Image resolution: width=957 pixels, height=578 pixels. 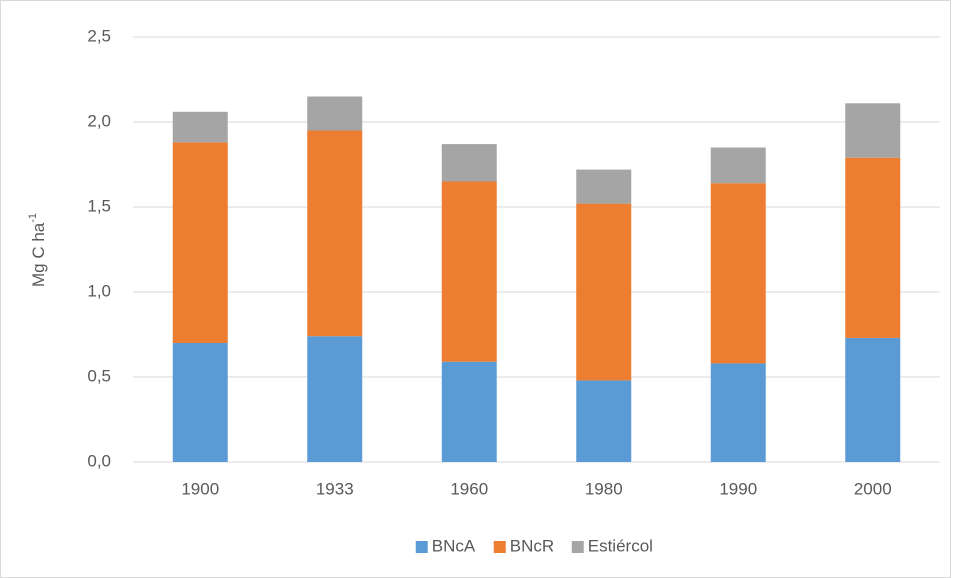 What do you see at coordinates (620, 545) in the screenshot?
I see `legend-label: Estiércol` at bounding box center [620, 545].